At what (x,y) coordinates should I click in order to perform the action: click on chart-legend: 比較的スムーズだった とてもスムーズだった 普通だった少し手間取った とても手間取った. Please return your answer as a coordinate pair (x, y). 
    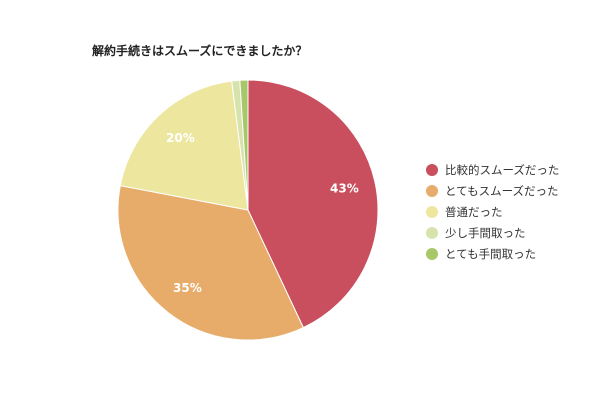
    Looking at the image, I should click on (492, 211).